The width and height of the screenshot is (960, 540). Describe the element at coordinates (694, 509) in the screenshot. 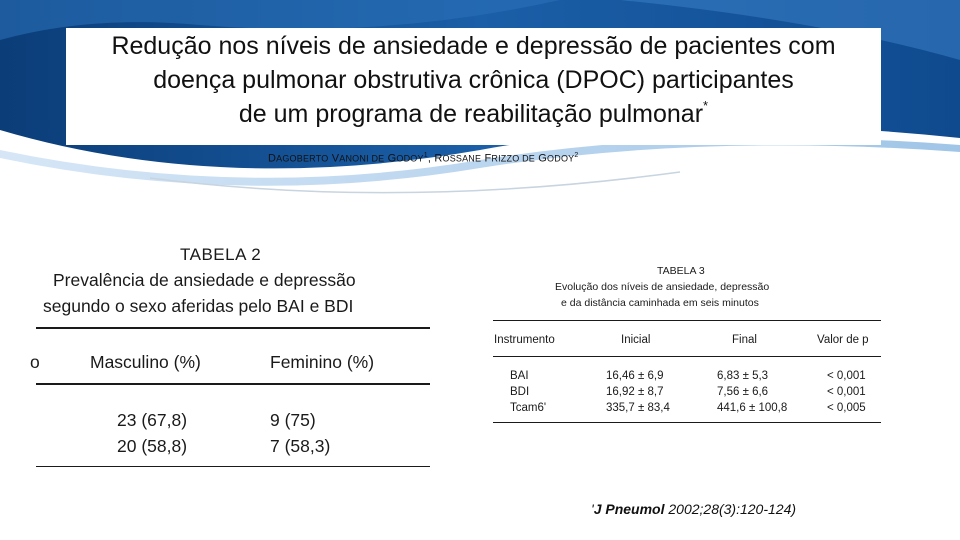

I see `citation: 'J Pneumol 2002;28(3):120-124)` at that location.